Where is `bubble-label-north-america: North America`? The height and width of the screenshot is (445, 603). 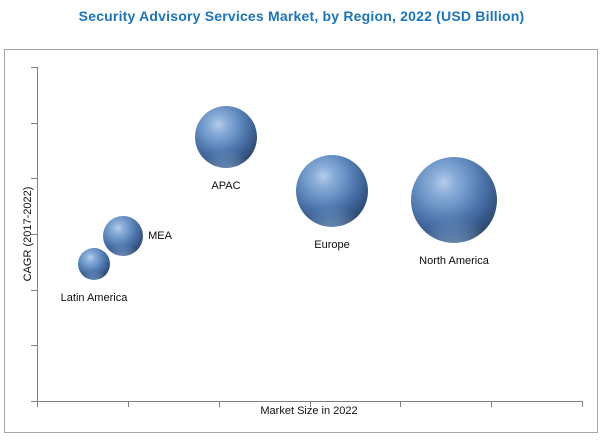 bubble-label-north-america: North America is located at coordinates (454, 260).